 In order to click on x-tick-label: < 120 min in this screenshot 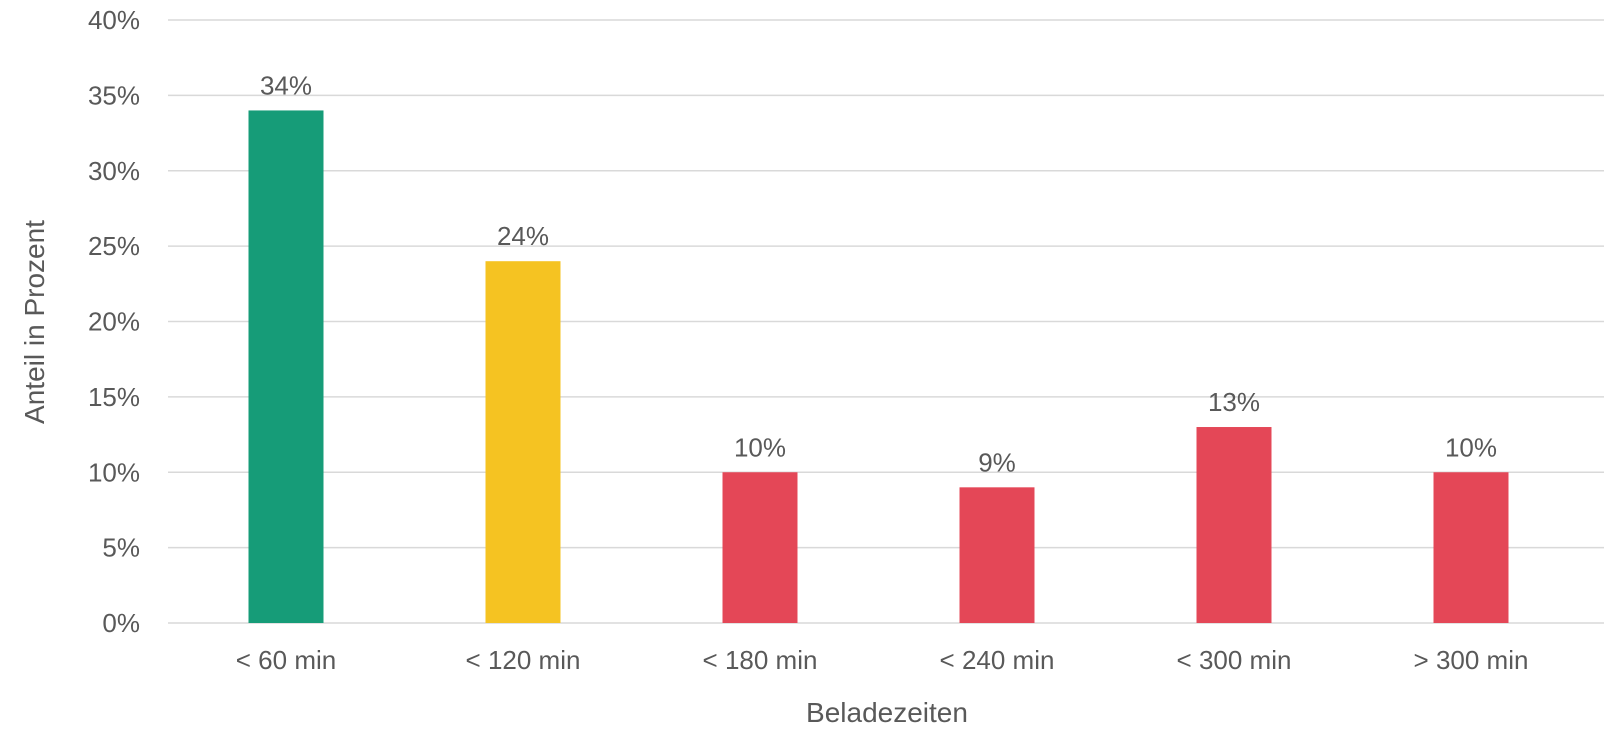, I will do `click(523, 660)`.